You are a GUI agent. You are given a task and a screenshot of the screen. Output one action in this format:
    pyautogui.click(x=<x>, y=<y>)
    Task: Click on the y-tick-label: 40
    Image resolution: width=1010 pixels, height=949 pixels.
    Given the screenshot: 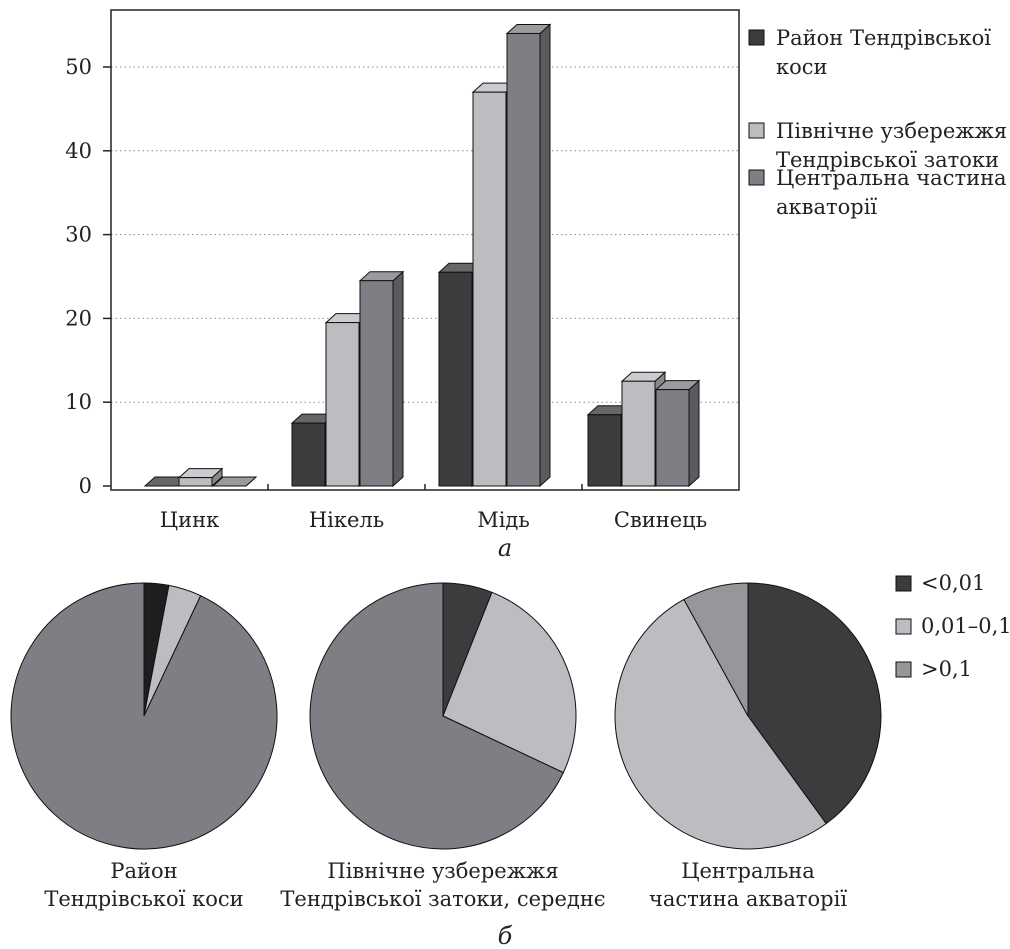 What is the action you would take?
    pyautogui.click(x=78, y=151)
    